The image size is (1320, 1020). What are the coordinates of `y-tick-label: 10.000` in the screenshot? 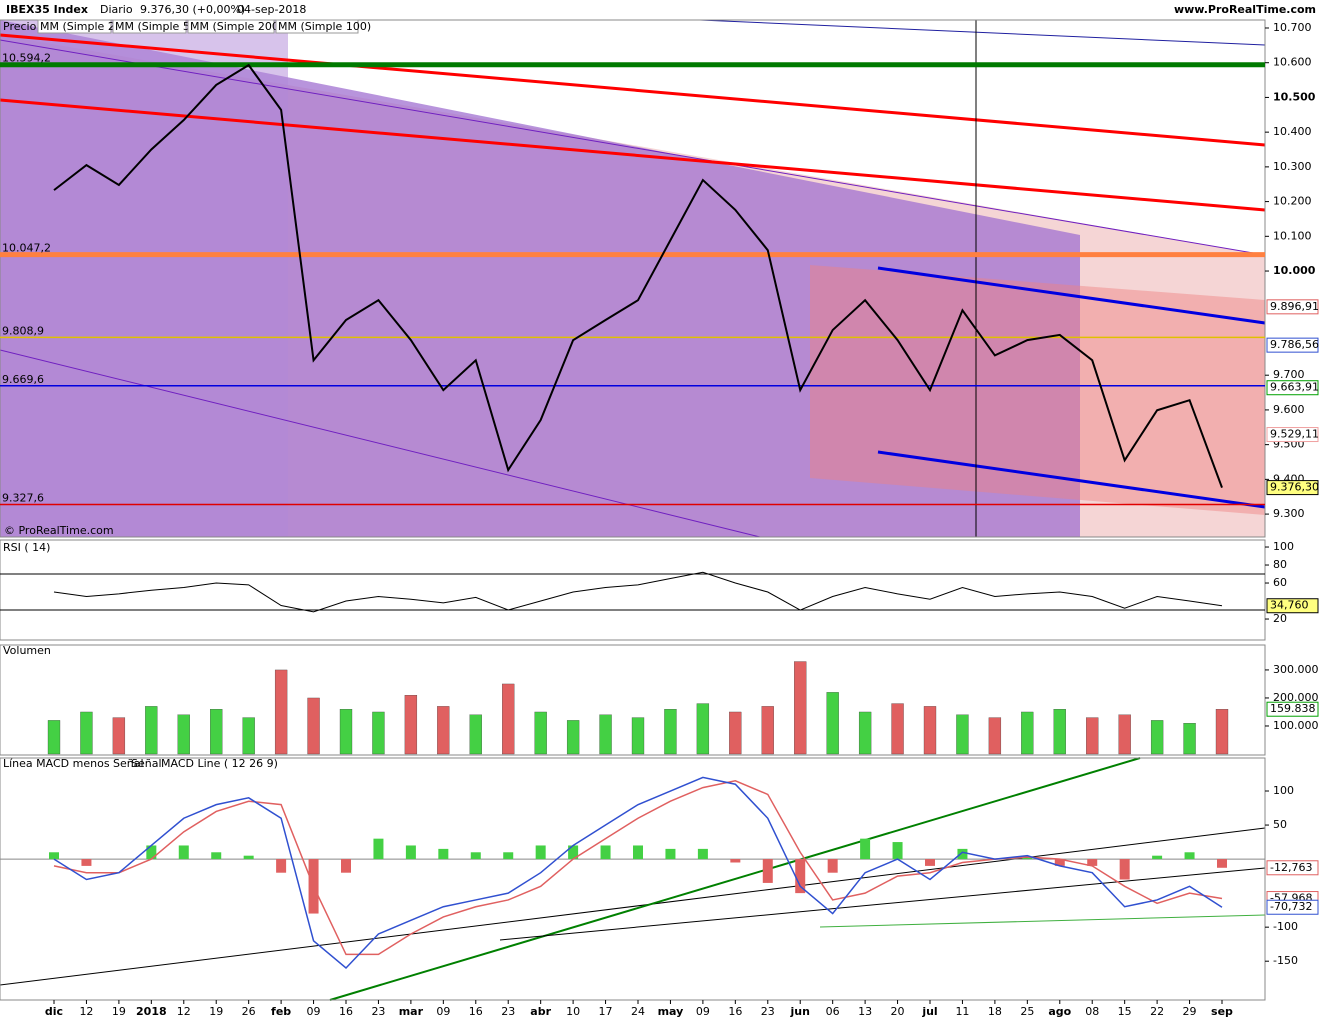 It's located at (1294, 270).